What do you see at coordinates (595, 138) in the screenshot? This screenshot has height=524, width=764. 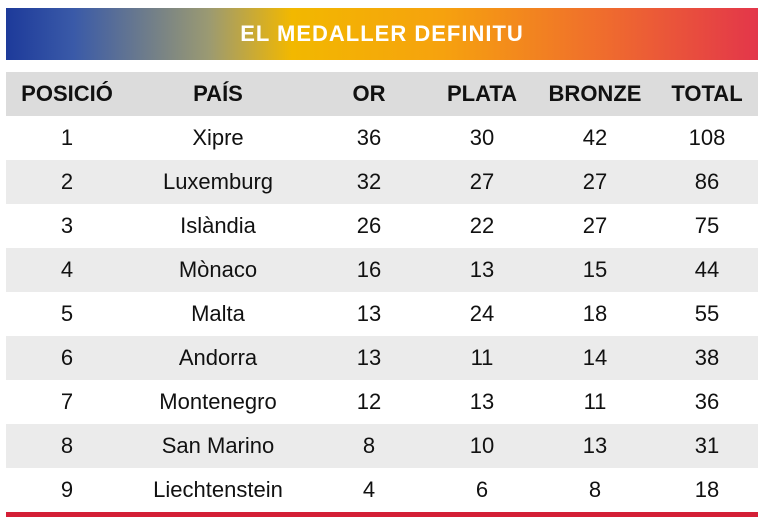 I see `bronze-cell: 42` at bounding box center [595, 138].